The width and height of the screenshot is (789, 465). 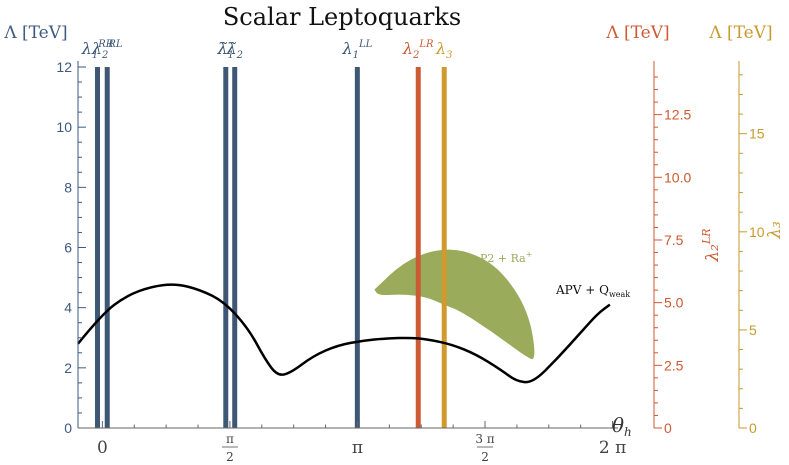 What do you see at coordinates (64, 67) in the screenshot?
I see `left-axis-tick-label: 12` at bounding box center [64, 67].